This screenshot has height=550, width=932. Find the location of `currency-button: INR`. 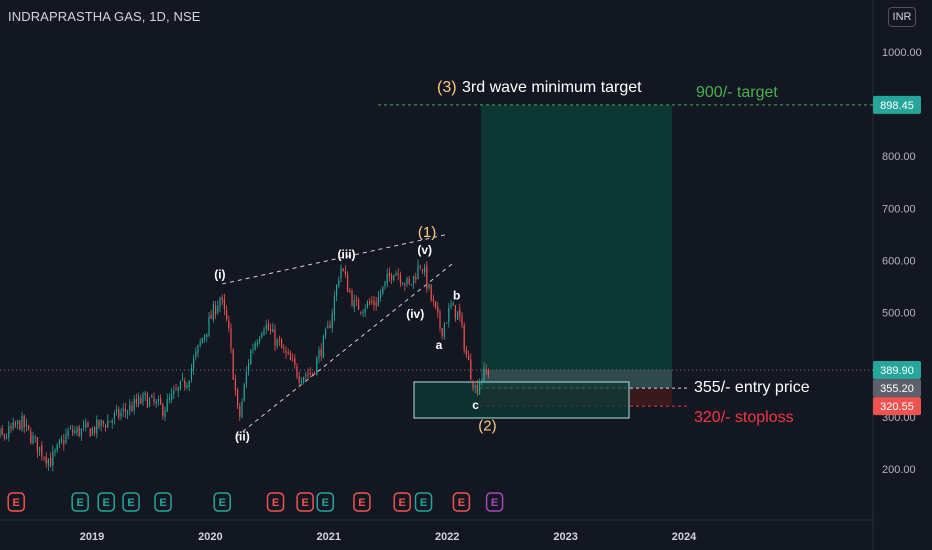

currency-button: INR is located at coordinates (902, 17).